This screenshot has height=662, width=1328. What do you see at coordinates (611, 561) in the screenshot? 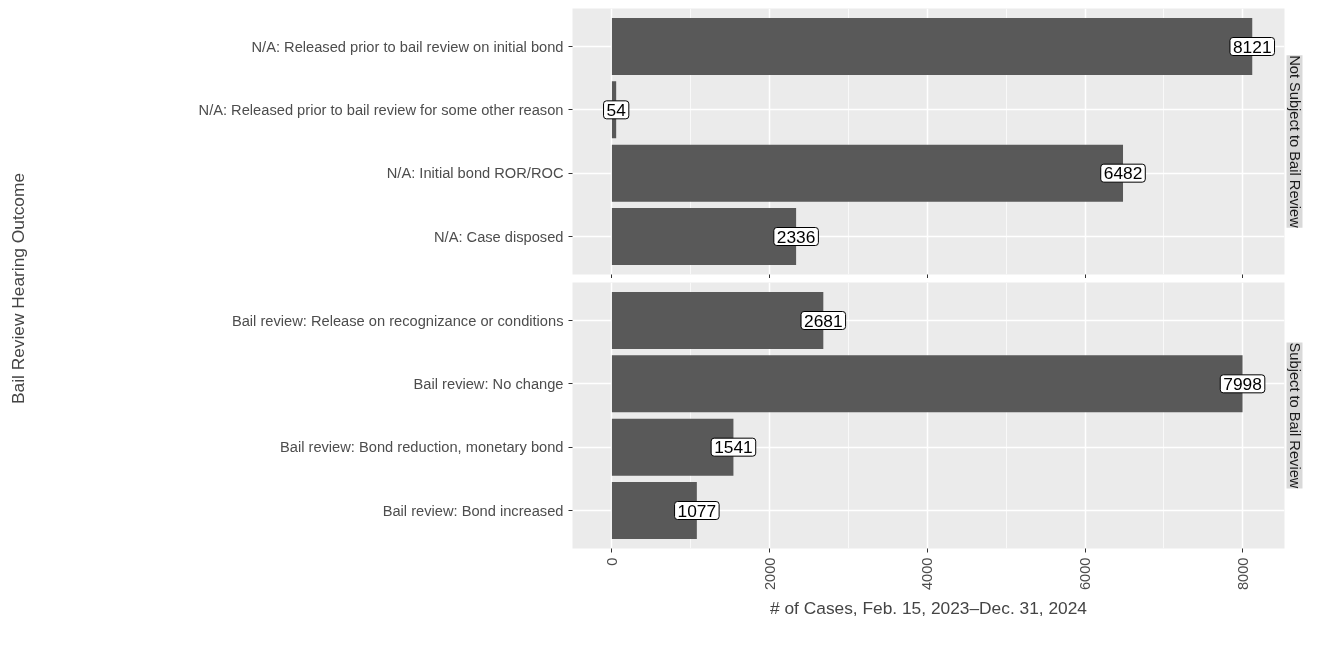
I see `x-tick-label: 0` at bounding box center [611, 561].